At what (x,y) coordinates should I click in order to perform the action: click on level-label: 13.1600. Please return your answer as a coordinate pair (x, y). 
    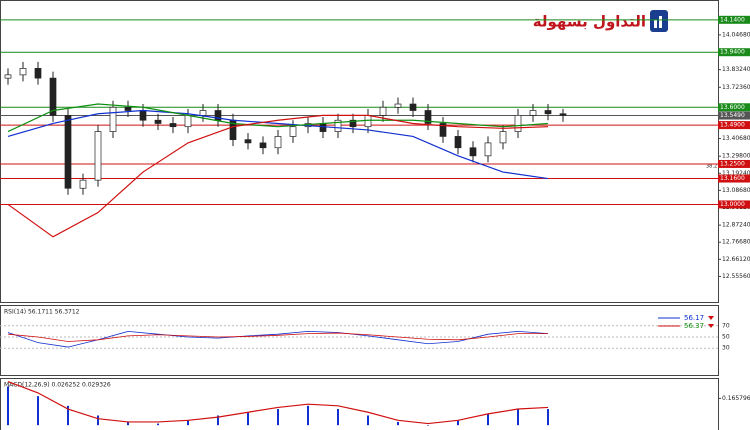
    Looking at the image, I should click on (732, 178).